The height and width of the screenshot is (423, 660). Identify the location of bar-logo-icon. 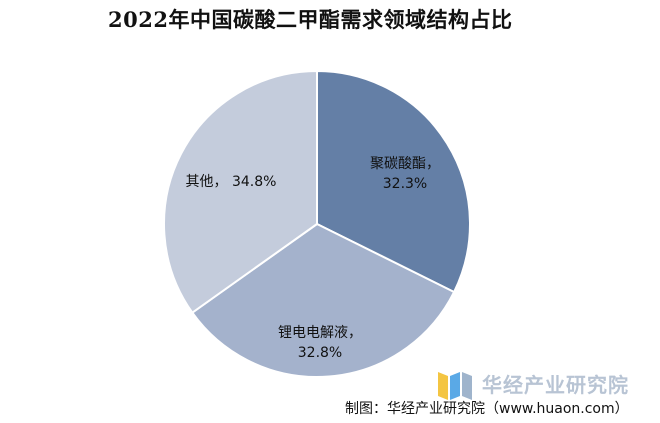
(455, 386).